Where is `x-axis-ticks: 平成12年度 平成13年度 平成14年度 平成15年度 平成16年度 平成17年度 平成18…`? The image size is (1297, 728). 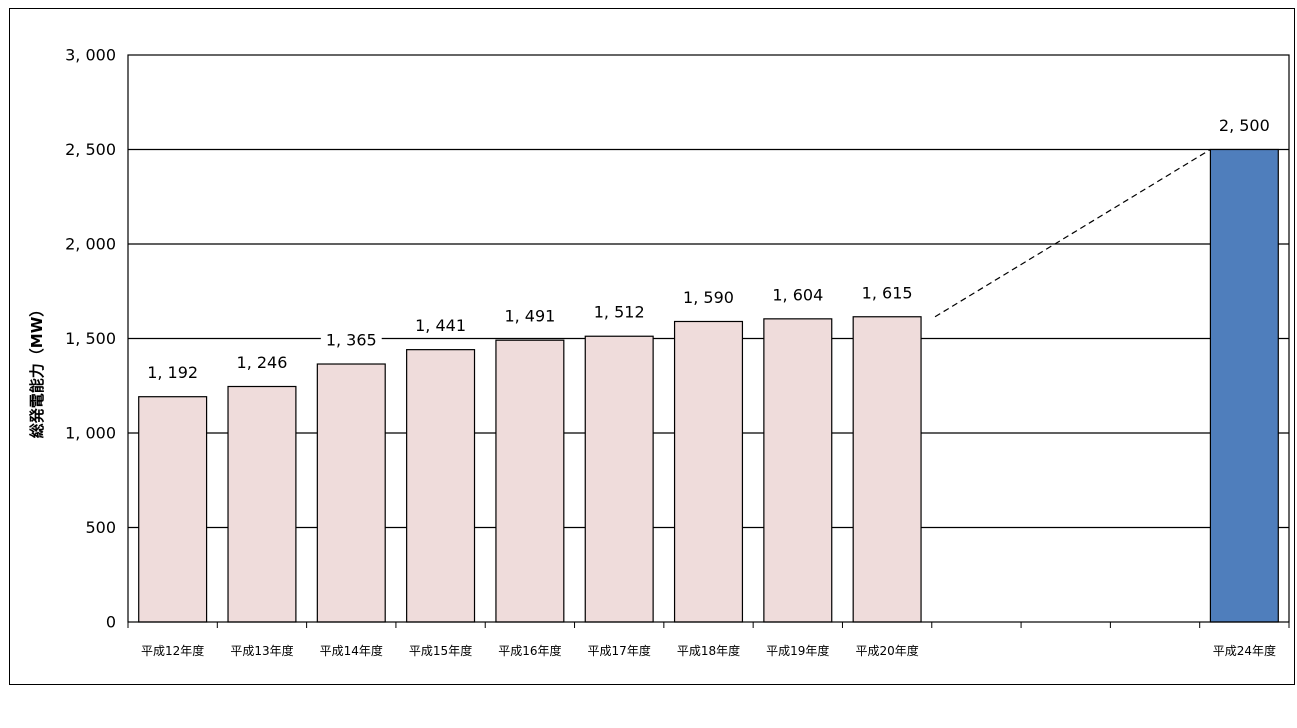 x-axis-ticks: 平成12年度 平成13年度 平成14年度 平成15年度 平成16年度 平成17年度 平成18… is located at coordinates (708, 650).